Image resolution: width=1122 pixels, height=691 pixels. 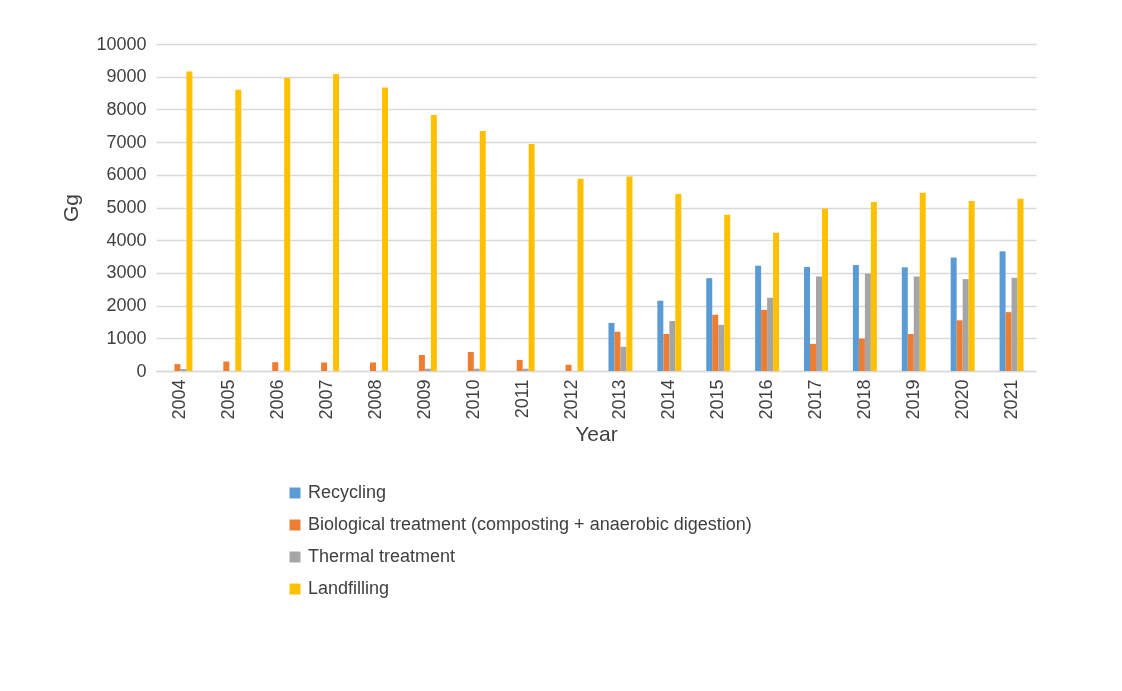 I want to click on y-tick-label: 6000, so click(x=126, y=174).